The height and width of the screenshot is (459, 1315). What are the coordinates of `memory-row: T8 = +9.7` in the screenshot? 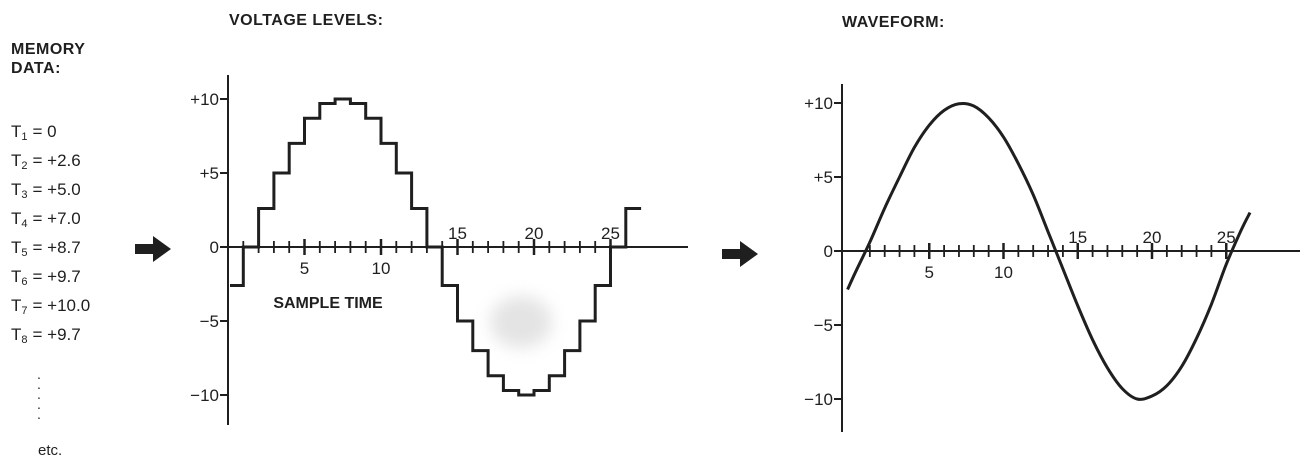 It's located at (50, 339).